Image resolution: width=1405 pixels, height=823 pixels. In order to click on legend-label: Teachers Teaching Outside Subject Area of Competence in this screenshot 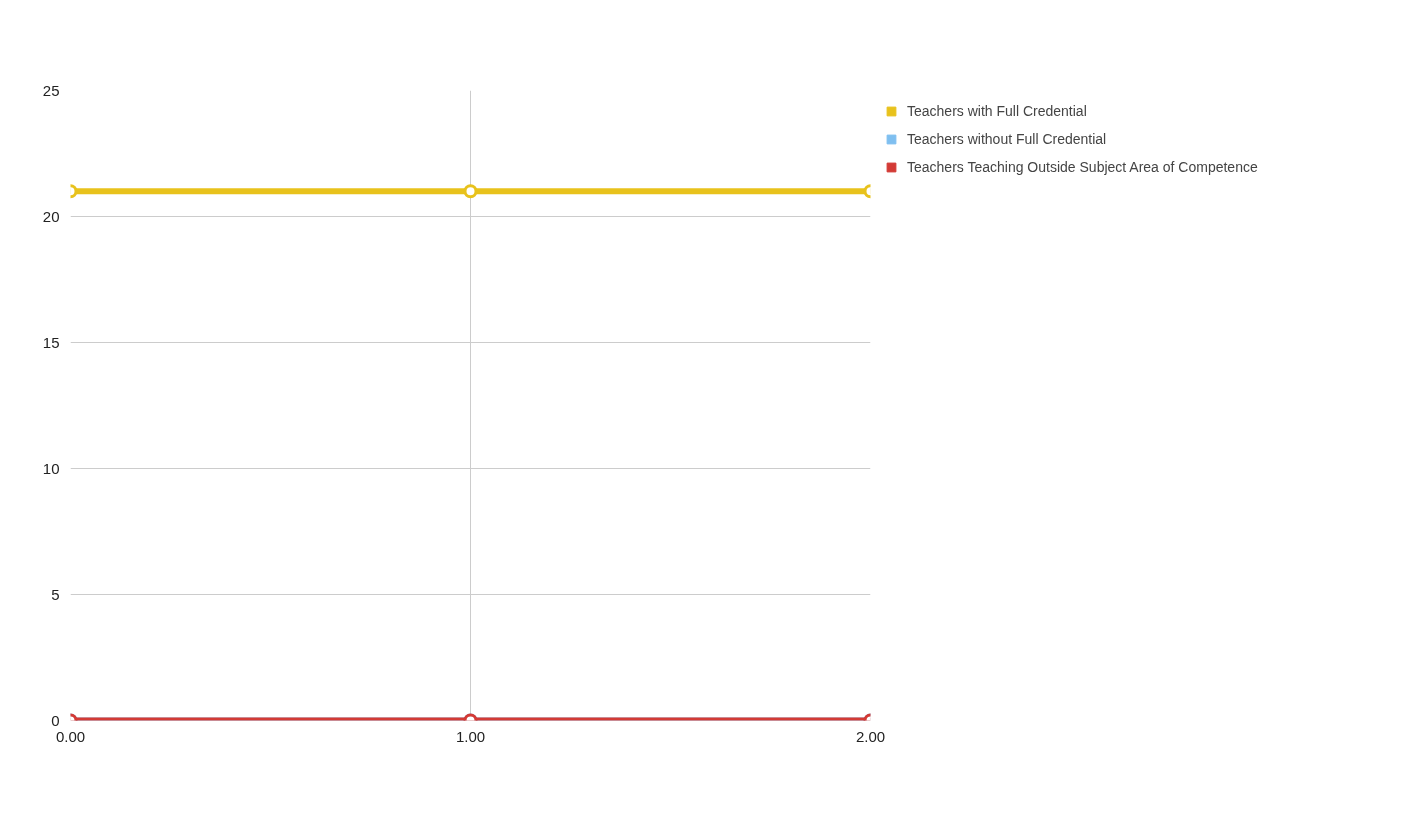, I will do `click(1082, 167)`.